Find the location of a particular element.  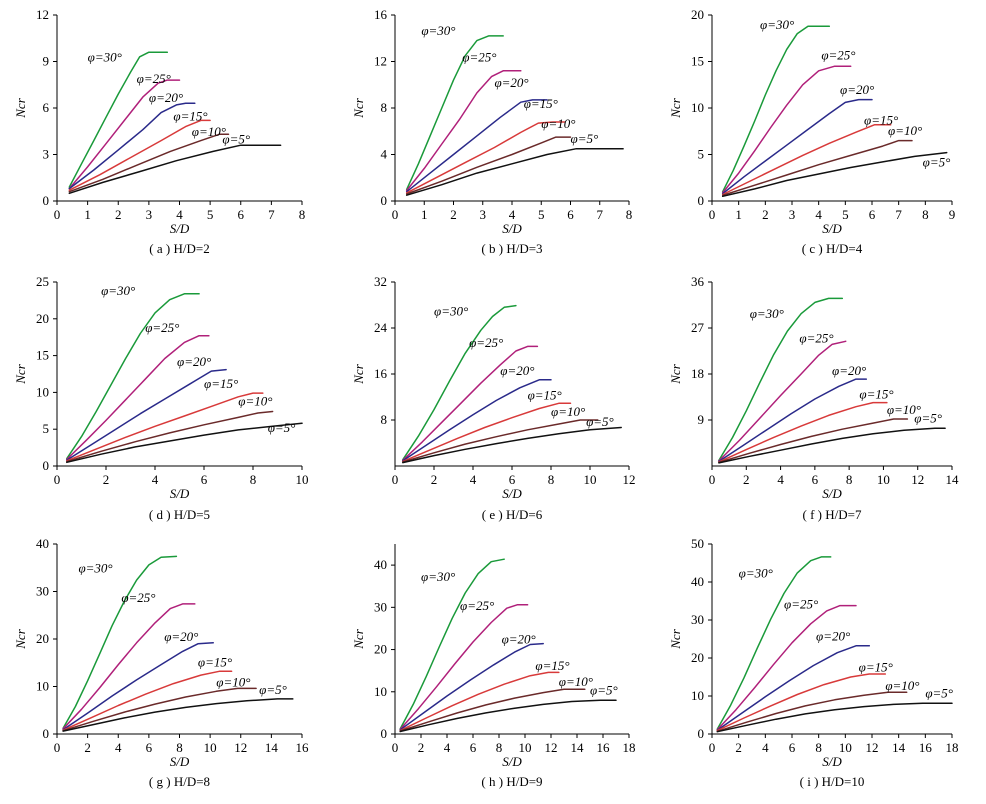

y-tick-label: 27 is located at coordinates (698, 327).